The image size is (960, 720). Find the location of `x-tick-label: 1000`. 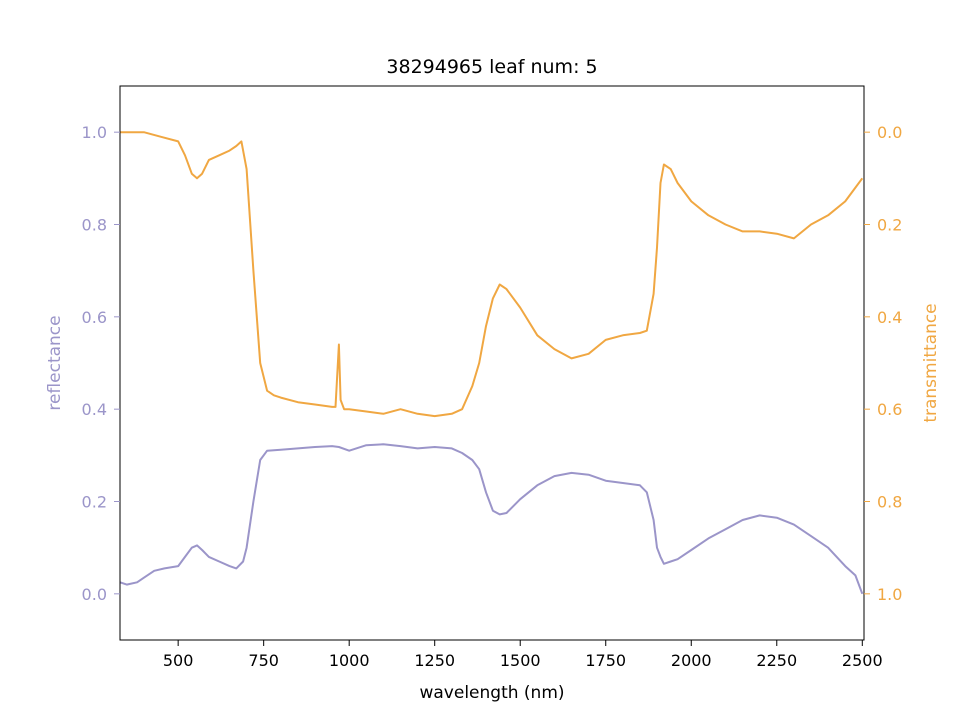

x-tick-label: 1000 is located at coordinates (349, 660).